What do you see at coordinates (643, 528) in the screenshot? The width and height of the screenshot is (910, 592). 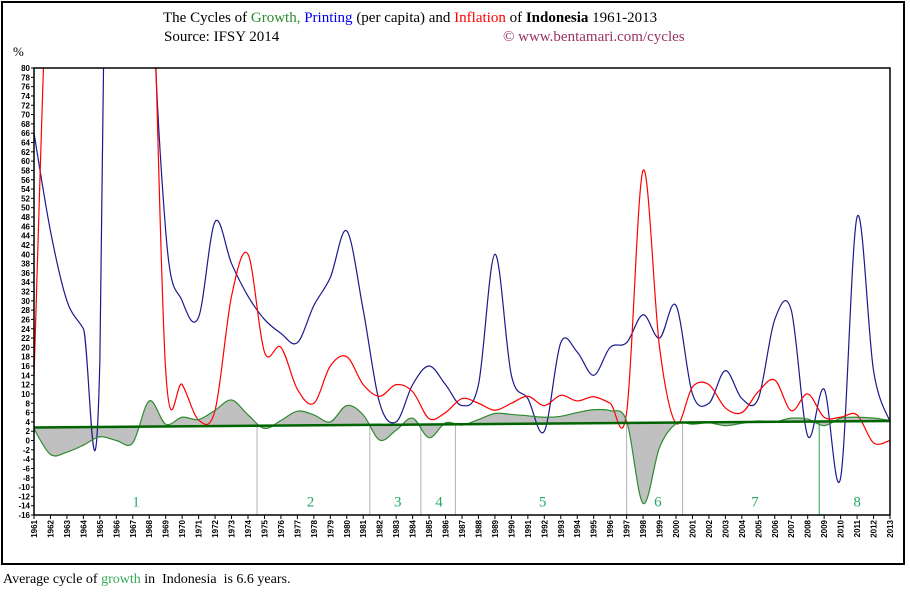 I see `x-tick-label: 1998` at bounding box center [643, 528].